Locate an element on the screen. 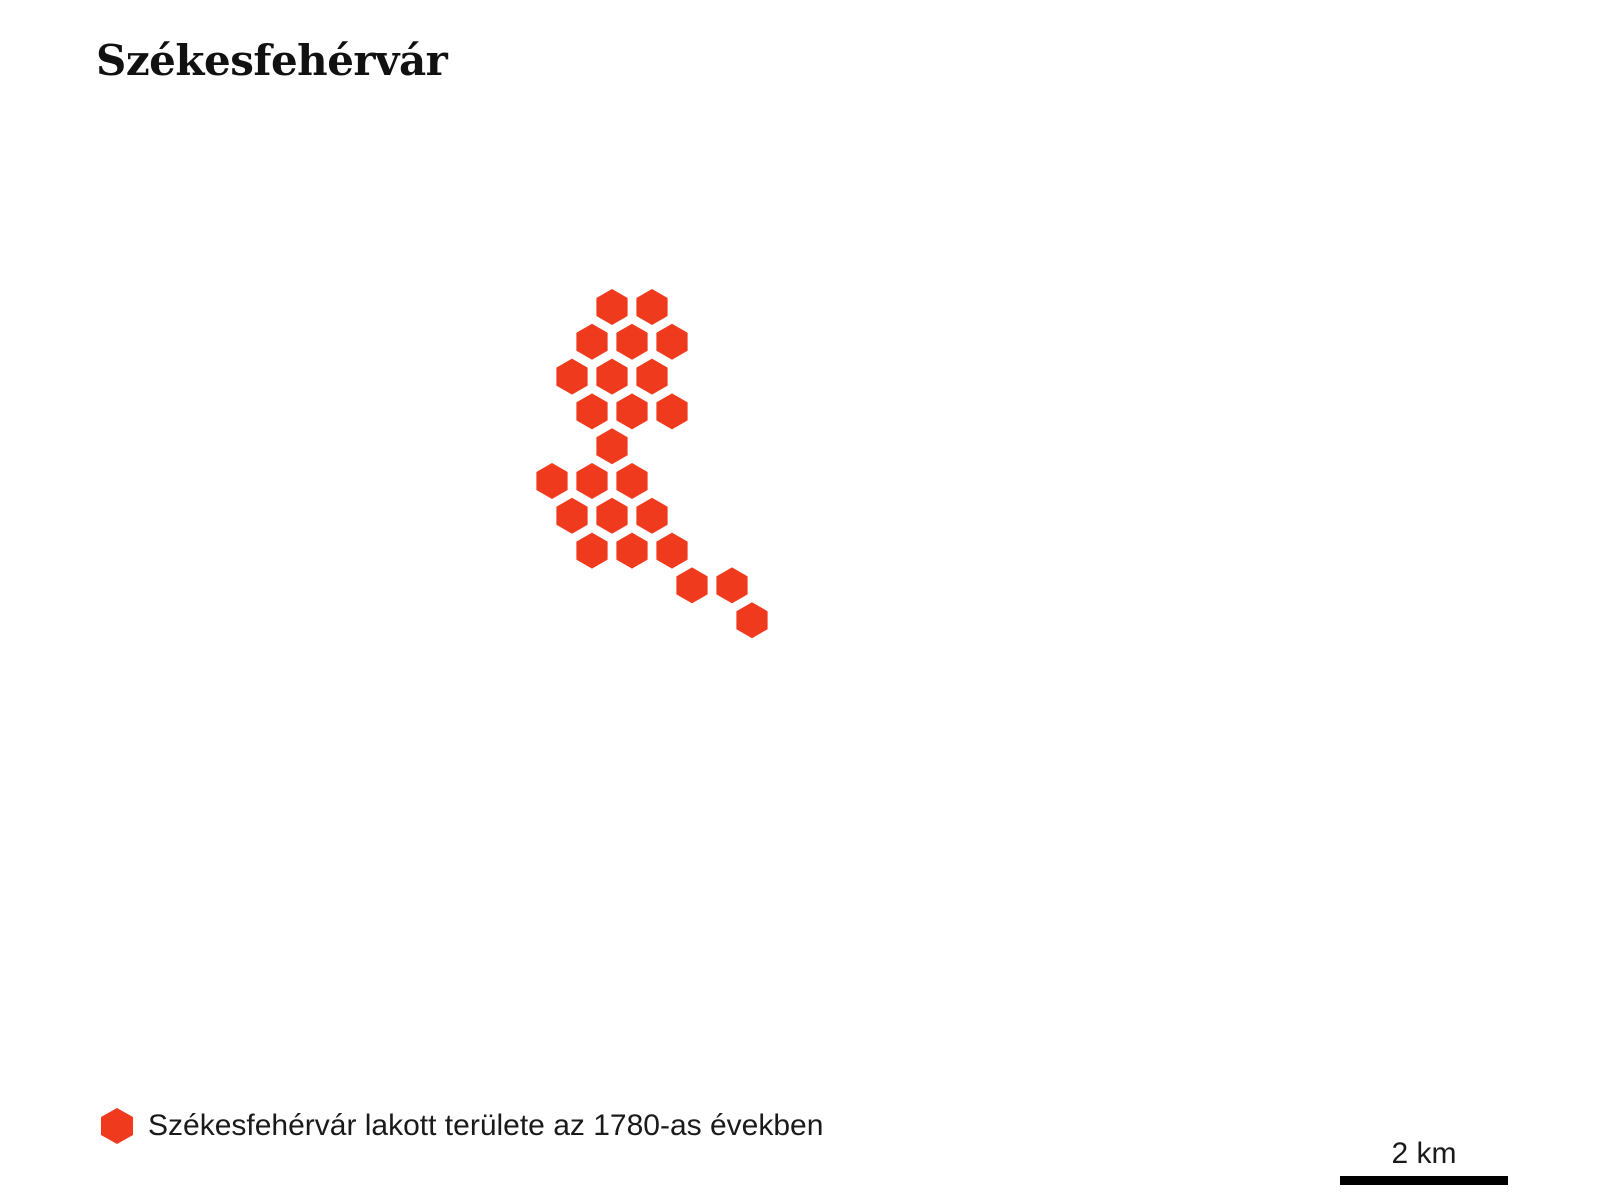 This screenshot has height=1200, width=1600. scale-bar-line is located at coordinates (1424, 1180).